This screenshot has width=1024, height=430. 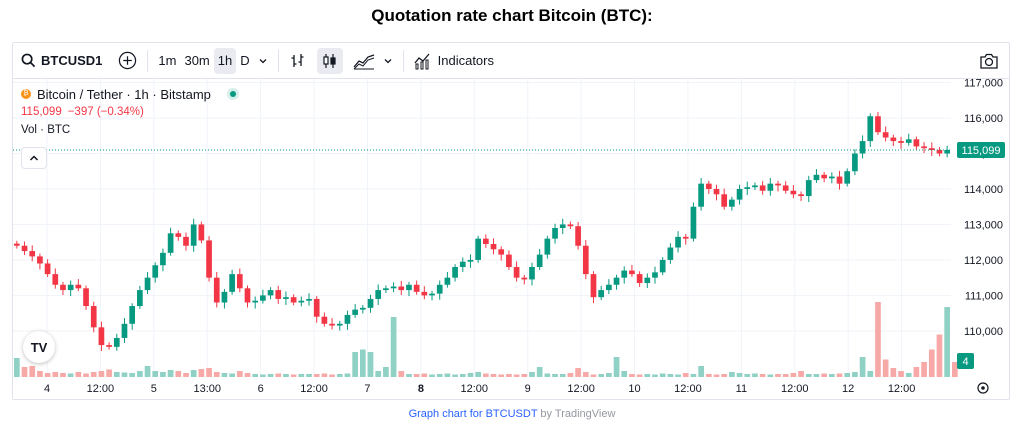 I want to click on bars-icon, so click(x=297, y=60).